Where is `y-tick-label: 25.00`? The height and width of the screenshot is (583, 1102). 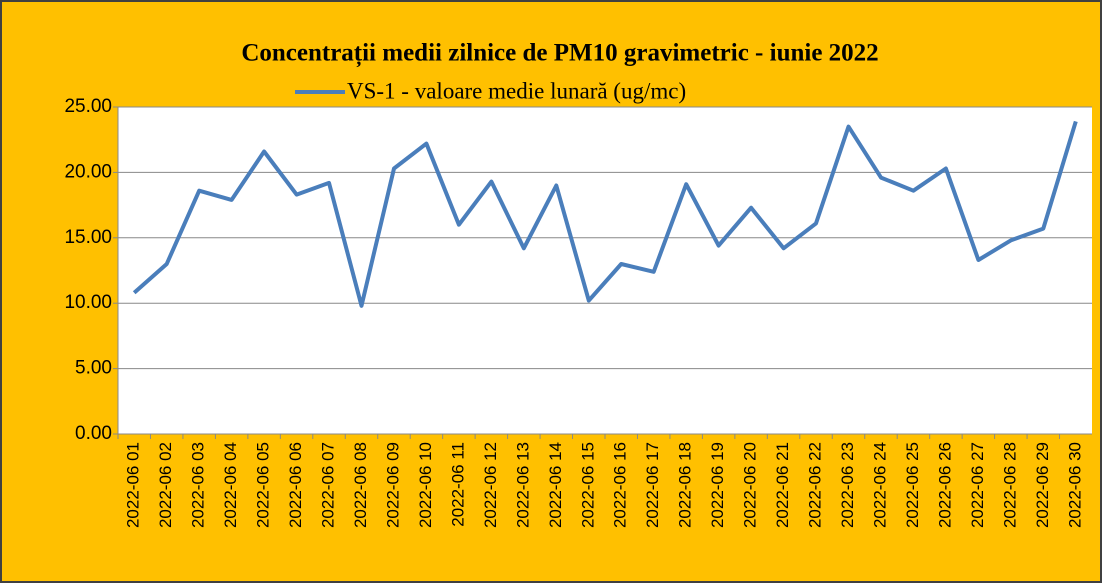
y-tick-label: 25.00 is located at coordinates (88, 106).